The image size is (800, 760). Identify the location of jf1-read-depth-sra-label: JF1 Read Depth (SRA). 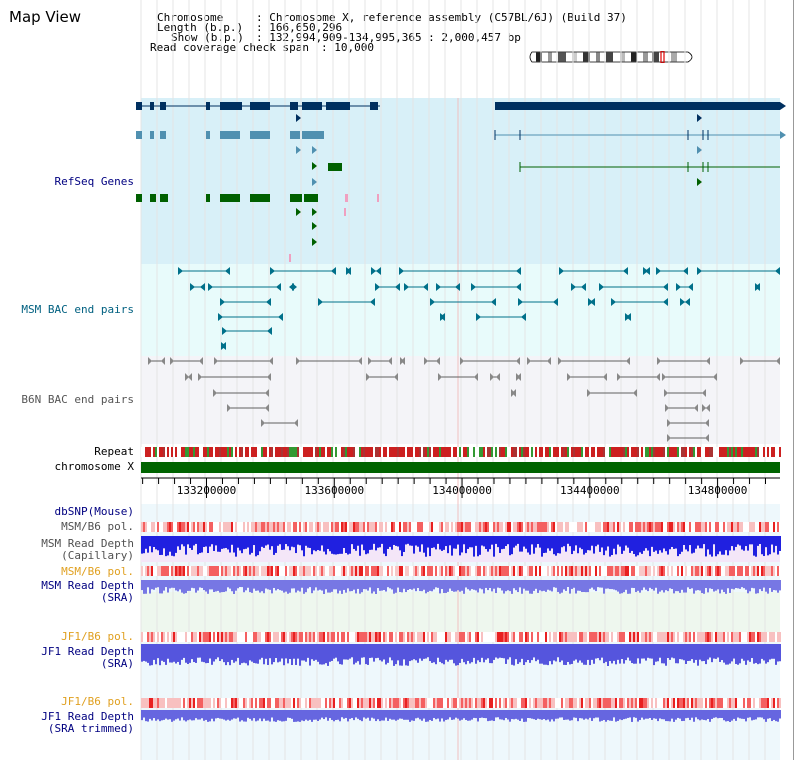
(87, 657).